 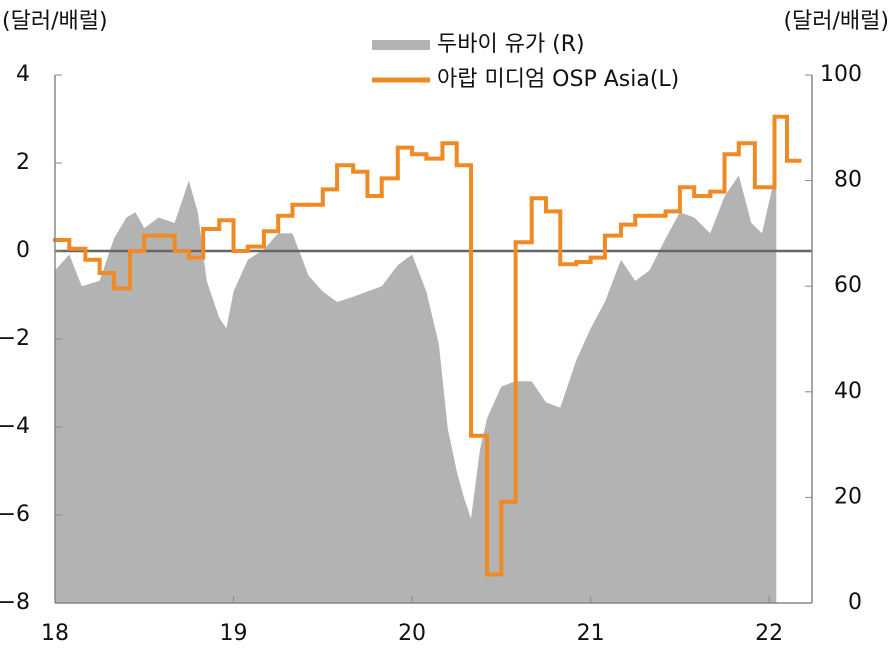 I want to click on y2-axis-label: (달러/배럴), so click(x=836, y=21).